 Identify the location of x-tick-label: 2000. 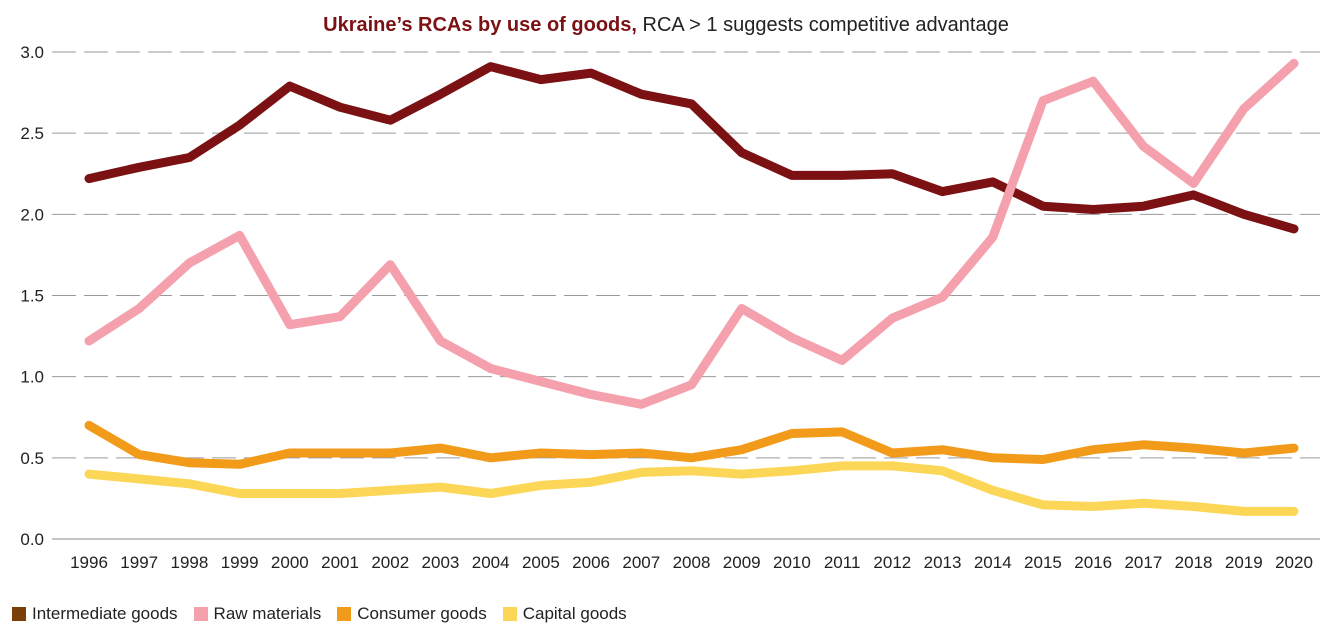
(290, 562).